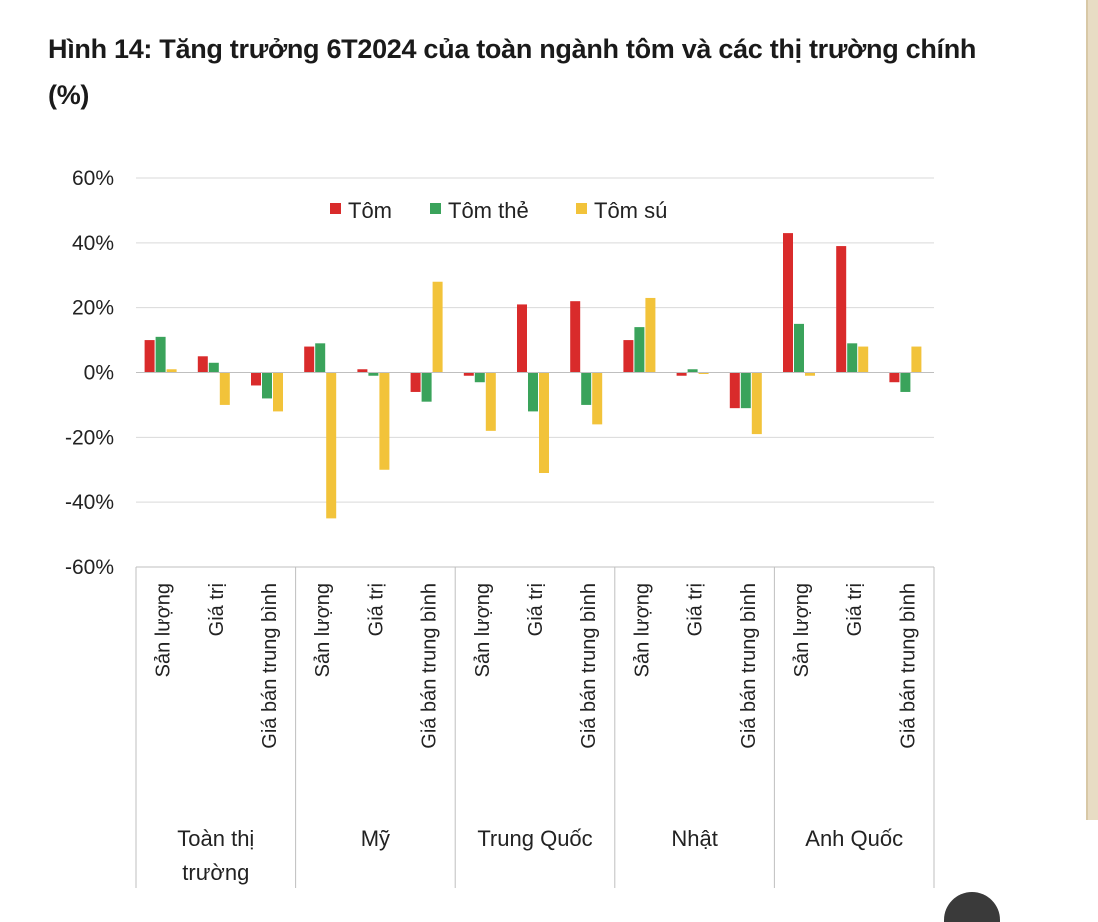 The width and height of the screenshot is (1098, 922). Describe the element at coordinates (854, 838) in the screenshot. I see `x-group-label: Anh Quốc` at that location.